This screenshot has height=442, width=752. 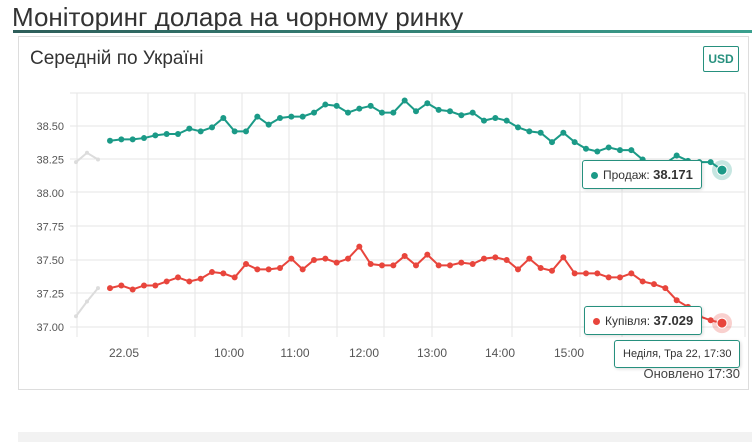 I want to click on x-tick-label: 22.05, so click(x=124, y=353).